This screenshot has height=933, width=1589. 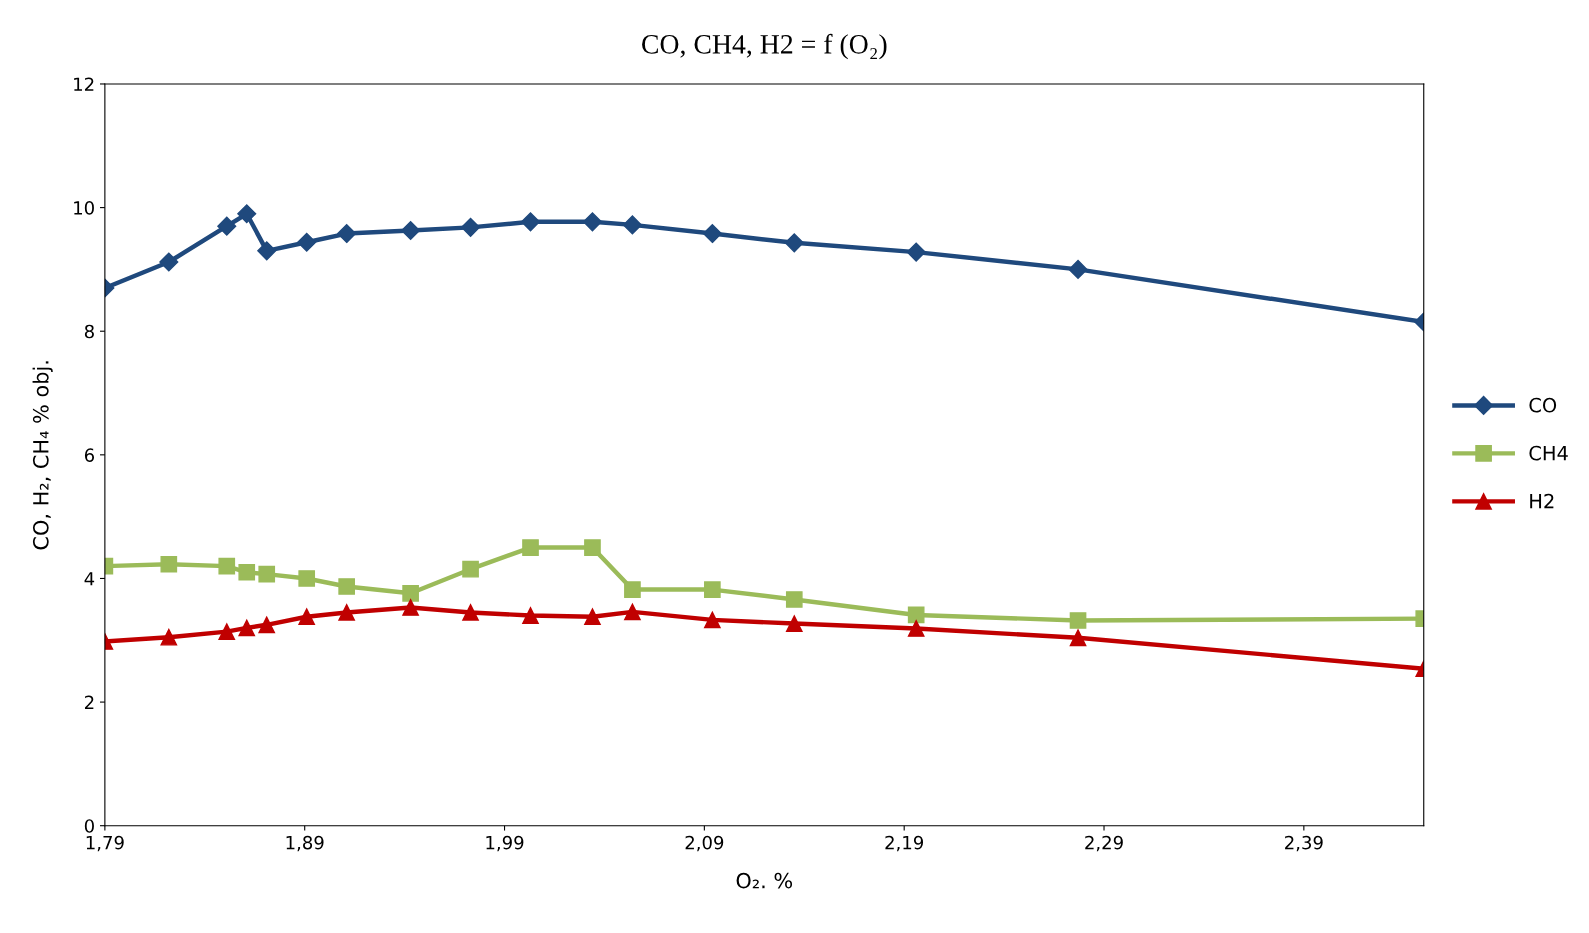 I want to click on x-tick-label: 1,89, so click(x=305, y=843).